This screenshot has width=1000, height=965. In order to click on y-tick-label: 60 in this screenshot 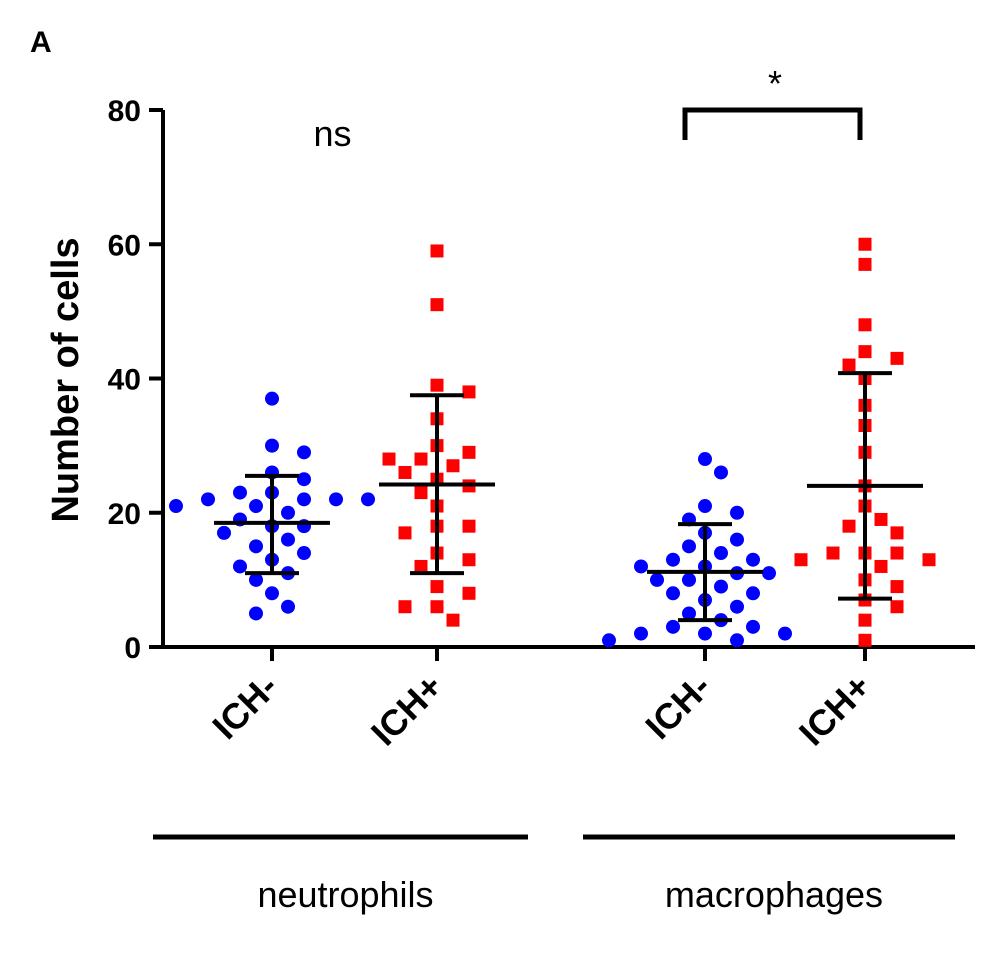, I will do `click(124, 245)`.